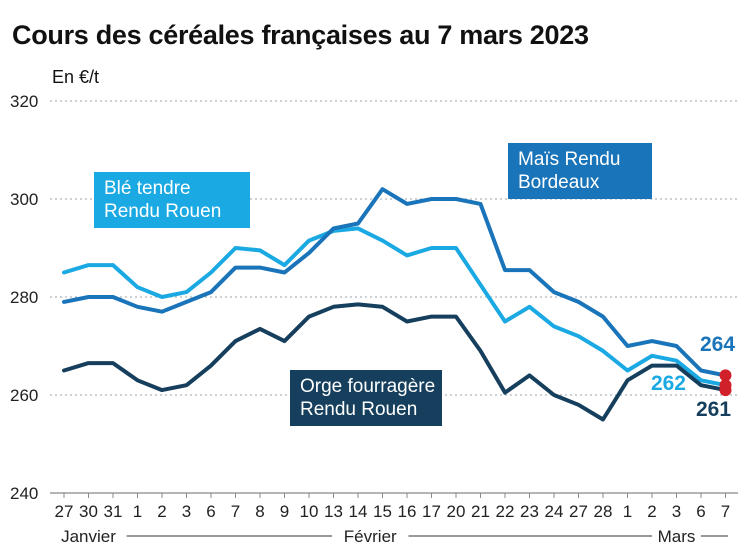 Image resolution: width=747 pixels, height=558 pixels. Describe the element at coordinates (456, 511) in the screenshot. I see `x-tick-label: 20` at that location.